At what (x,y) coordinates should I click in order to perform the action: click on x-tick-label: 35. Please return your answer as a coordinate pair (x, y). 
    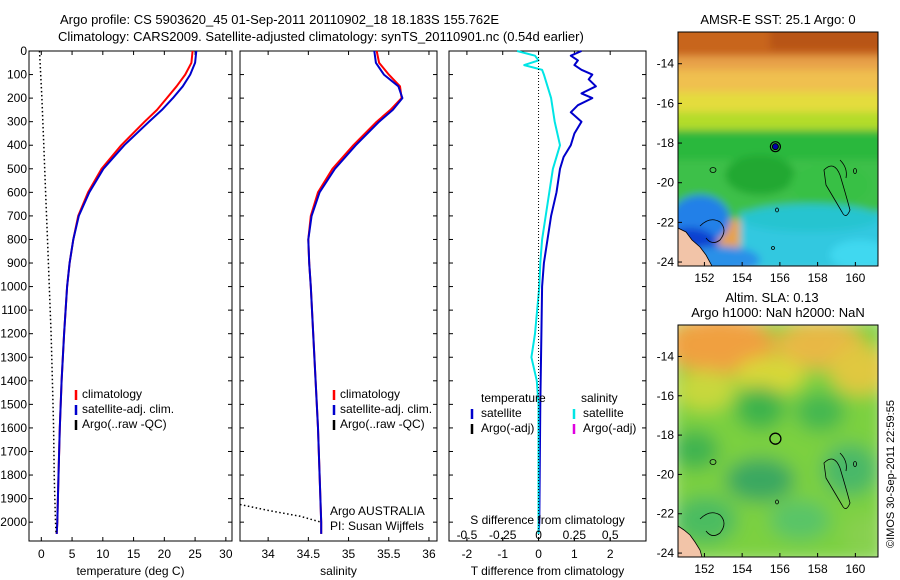
    Looking at the image, I should click on (349, 554).